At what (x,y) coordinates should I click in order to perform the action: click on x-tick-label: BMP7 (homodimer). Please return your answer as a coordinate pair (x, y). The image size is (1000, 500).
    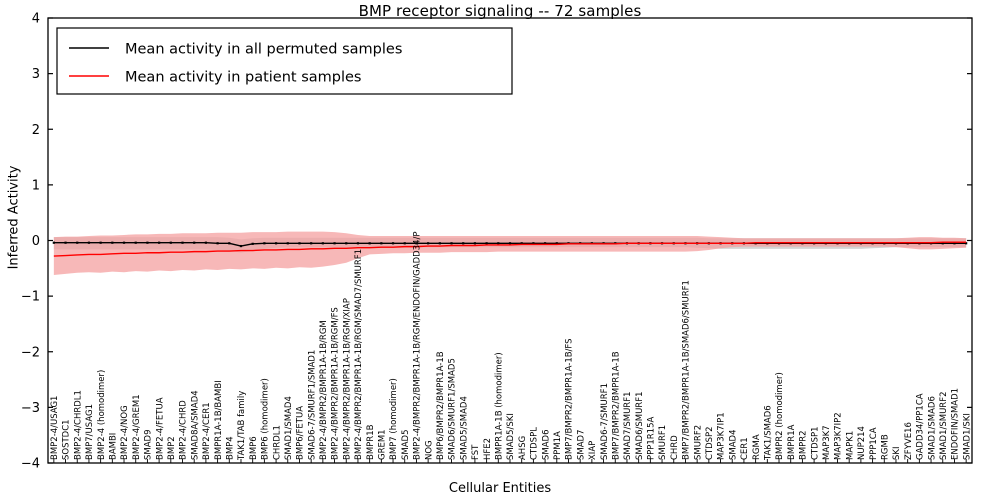
    Looking at the image, I should click on (394, 419).